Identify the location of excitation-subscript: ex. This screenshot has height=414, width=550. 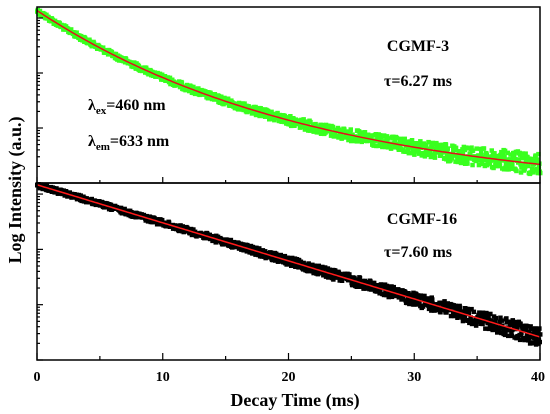
(101, 111).